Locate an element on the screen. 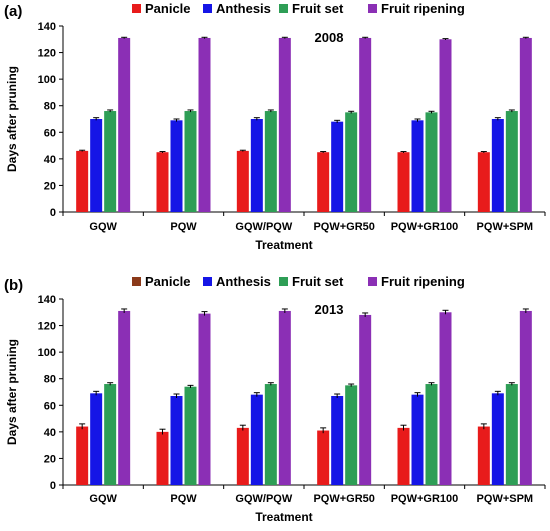 The image size is (550, 531). year-annotation: 2008 is located at coordinates (329, 37).